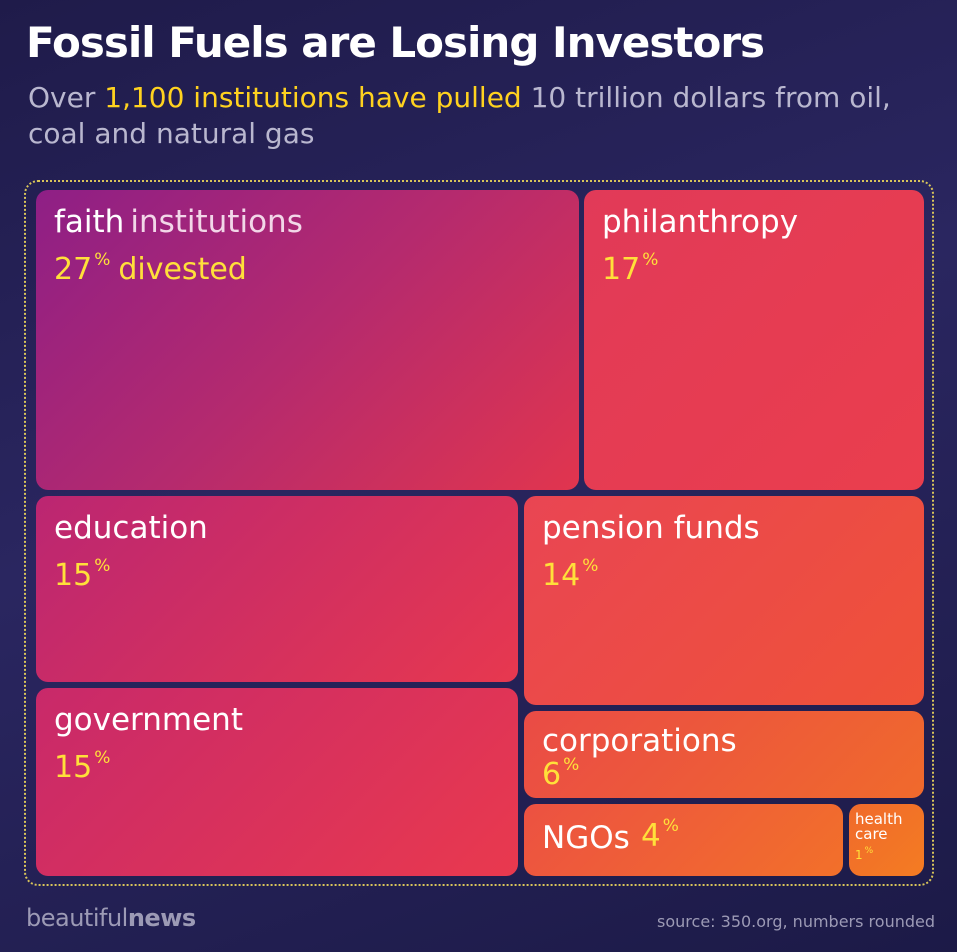 Image resolution: width=957 pixels, height=952 pixels. I want to click on label-faith: faith, so click(89, 222).